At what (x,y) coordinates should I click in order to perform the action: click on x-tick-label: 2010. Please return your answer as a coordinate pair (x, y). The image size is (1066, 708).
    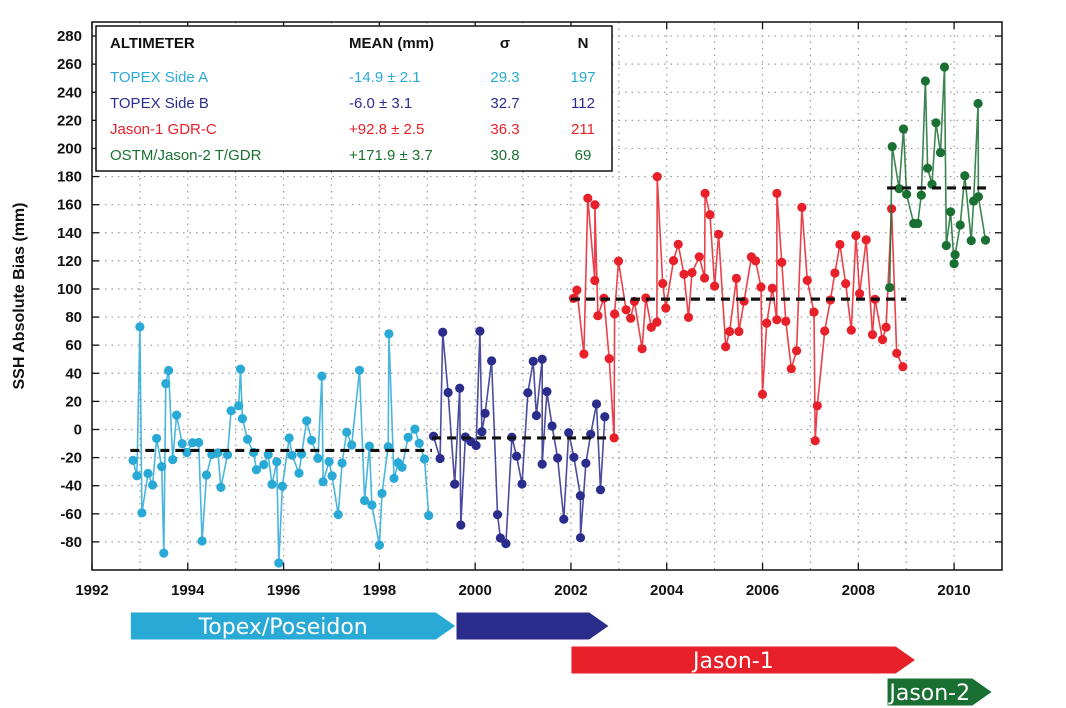
    Looking at the image, I should click on (953, 590).